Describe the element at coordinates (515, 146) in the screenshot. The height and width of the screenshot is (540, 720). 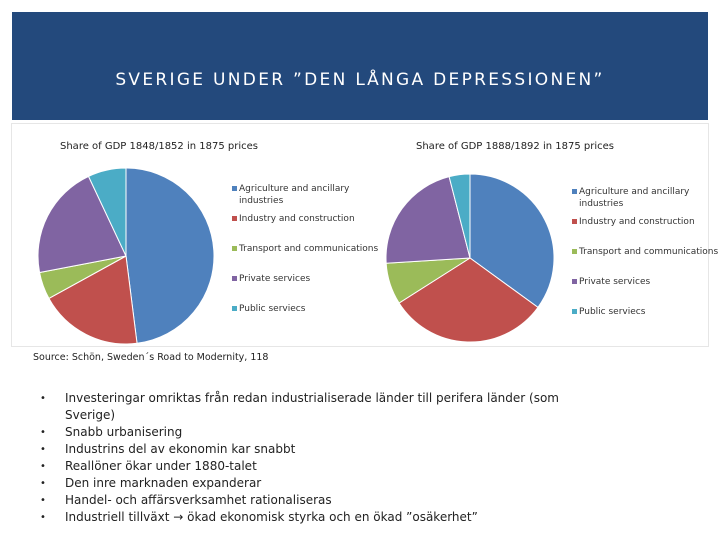
I see `chart-2-title: Share of GDP 1888/1892 in 1875 prices` at that location.